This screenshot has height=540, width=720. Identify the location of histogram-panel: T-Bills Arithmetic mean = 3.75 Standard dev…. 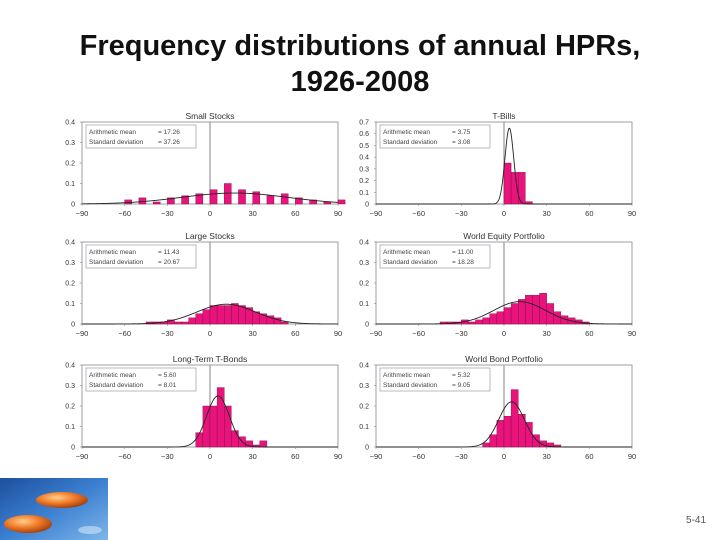
(497, 164).